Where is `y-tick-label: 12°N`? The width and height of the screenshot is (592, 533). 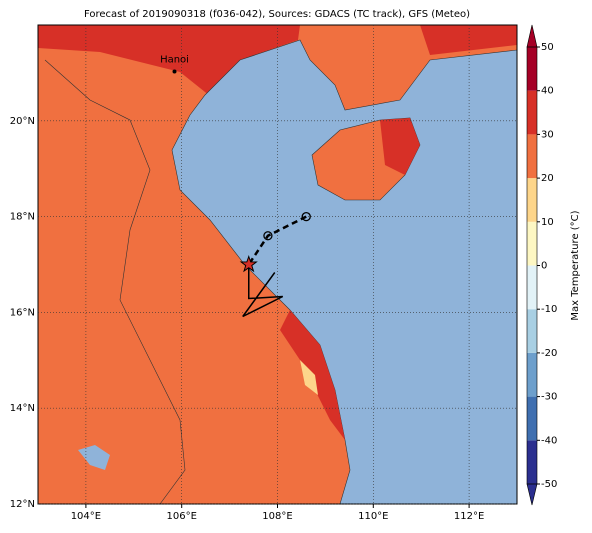
y-tick-label: 12°N is located at coordinates (22, 504).